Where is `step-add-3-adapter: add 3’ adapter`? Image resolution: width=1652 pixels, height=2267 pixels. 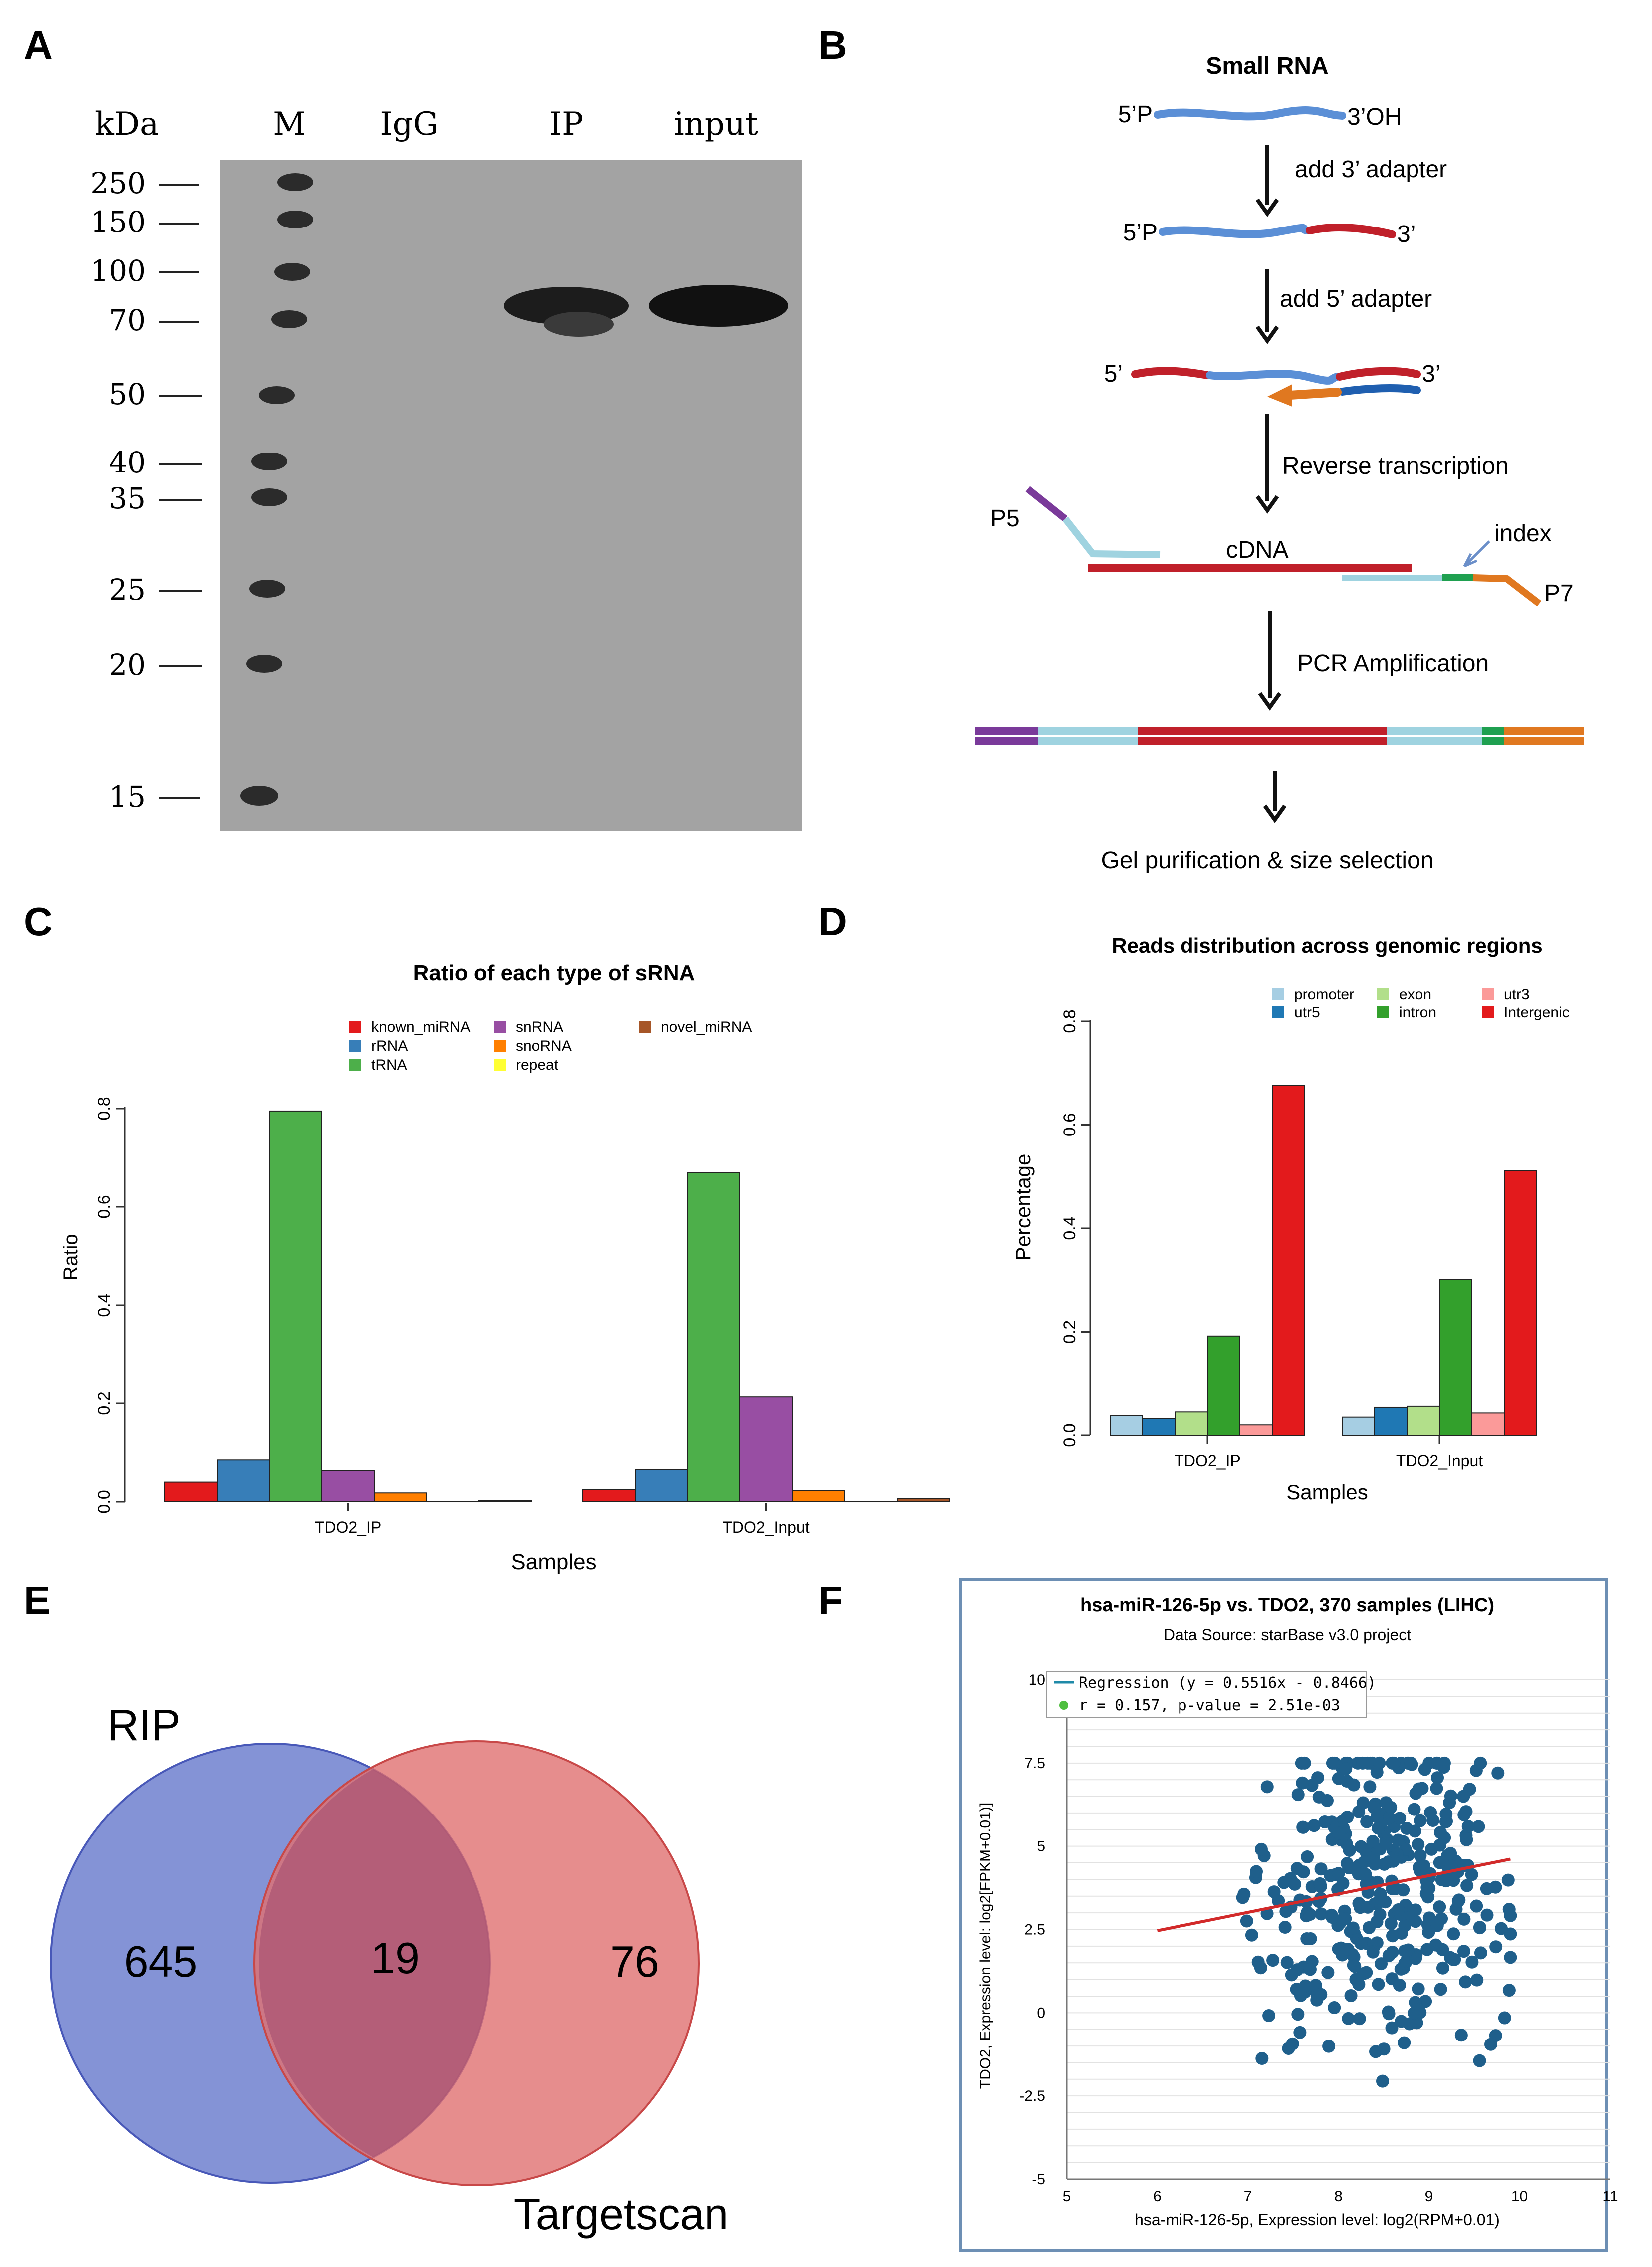 step-add-3-adapter: add 3’ adapter is located at coordinates (1371, 169).